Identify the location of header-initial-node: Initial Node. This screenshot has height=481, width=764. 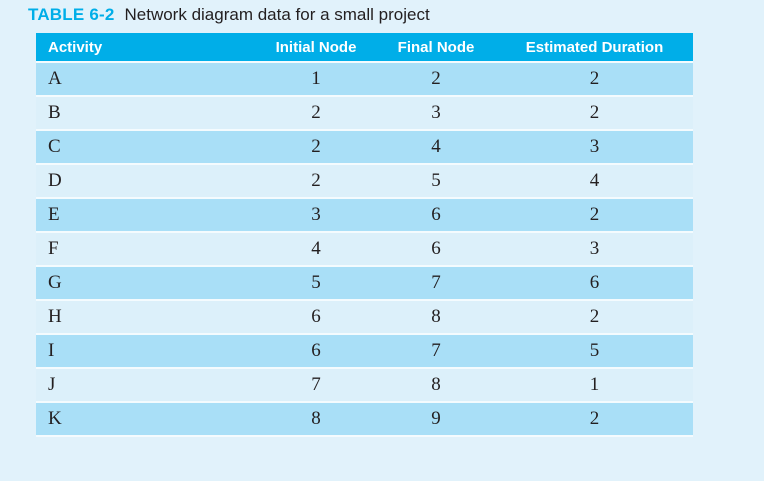
(316, 48).